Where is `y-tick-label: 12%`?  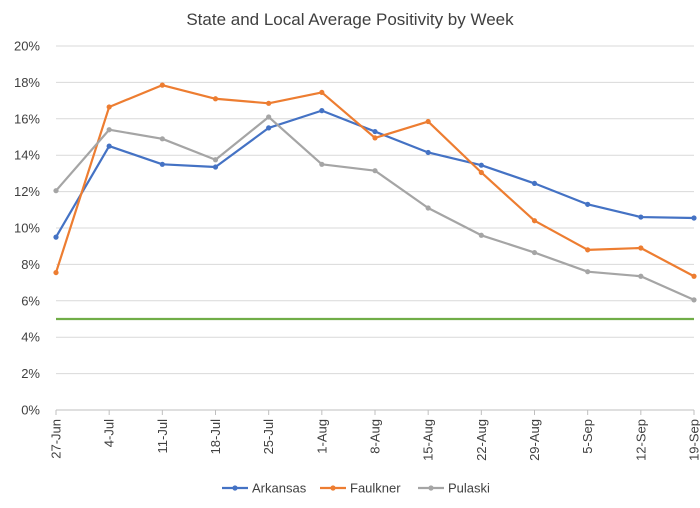 y-tick-label: 12% is located at coordinates (27, 191).